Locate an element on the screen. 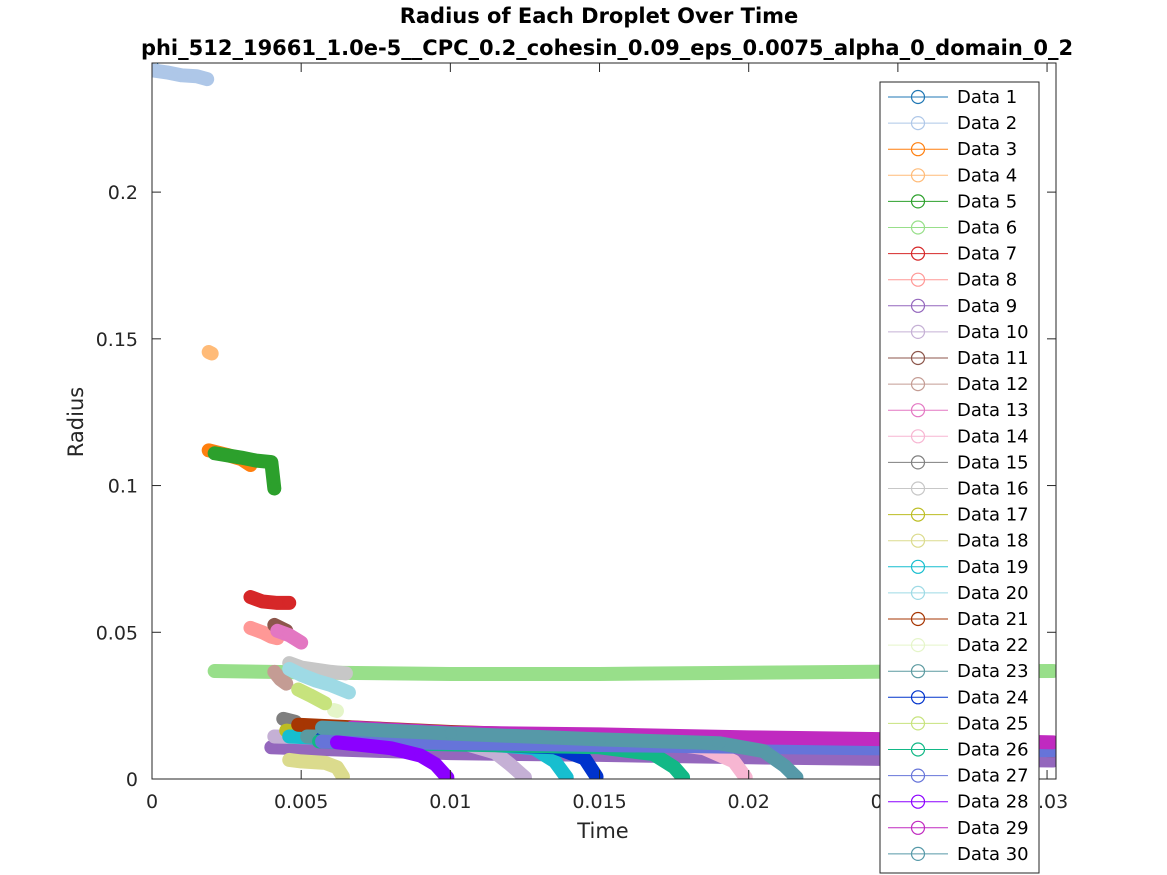 The image size is (1167, 875). legend-entry: Data 26 is located at coordinates (958, 750).